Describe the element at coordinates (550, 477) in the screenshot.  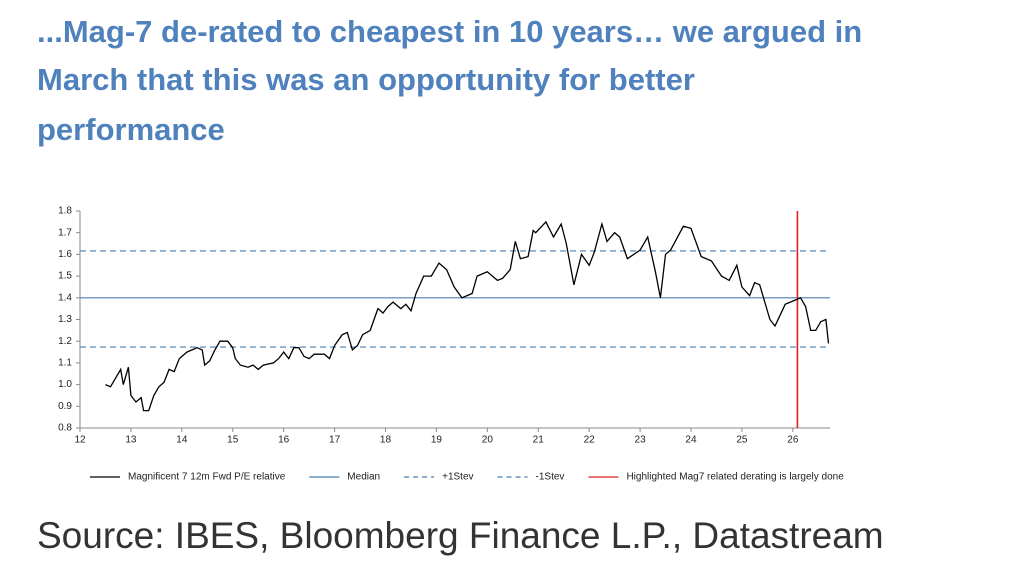
I see `legend-label: -1Stev` at that location.